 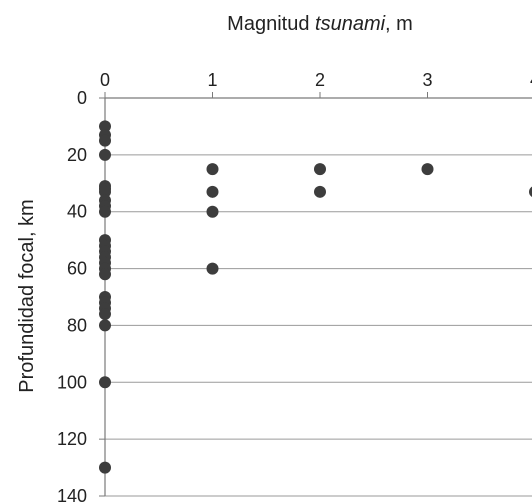 I want to click on x-axis-title: Magnitud tsunami, m, so click(x=320, y=24).